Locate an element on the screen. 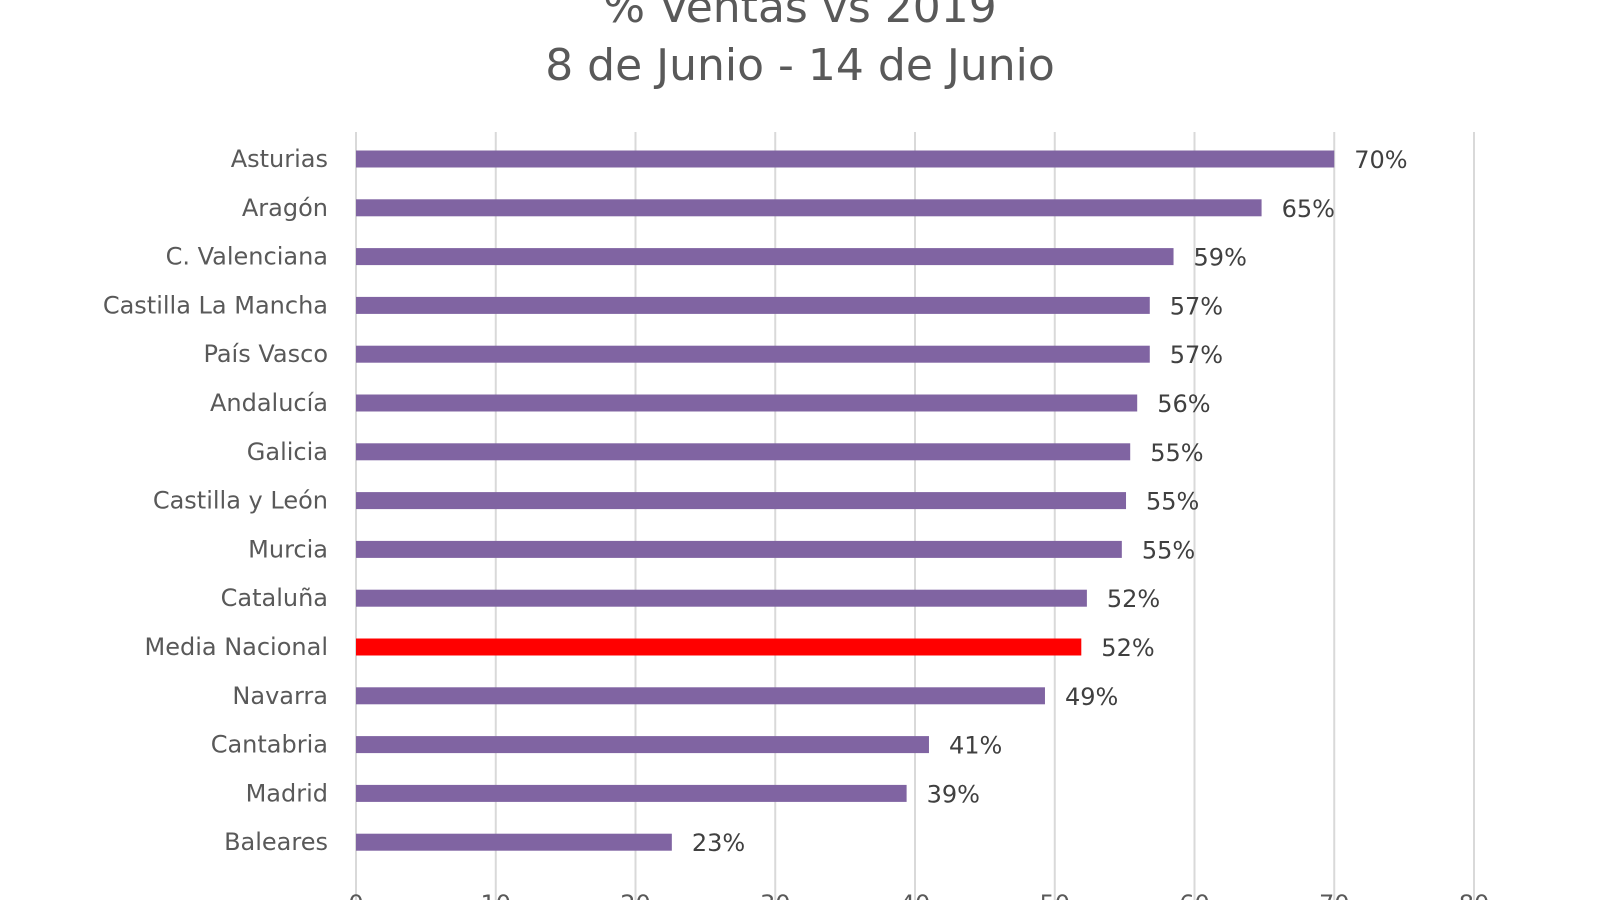  value-label: 41% is located at coordinates (975, 746).